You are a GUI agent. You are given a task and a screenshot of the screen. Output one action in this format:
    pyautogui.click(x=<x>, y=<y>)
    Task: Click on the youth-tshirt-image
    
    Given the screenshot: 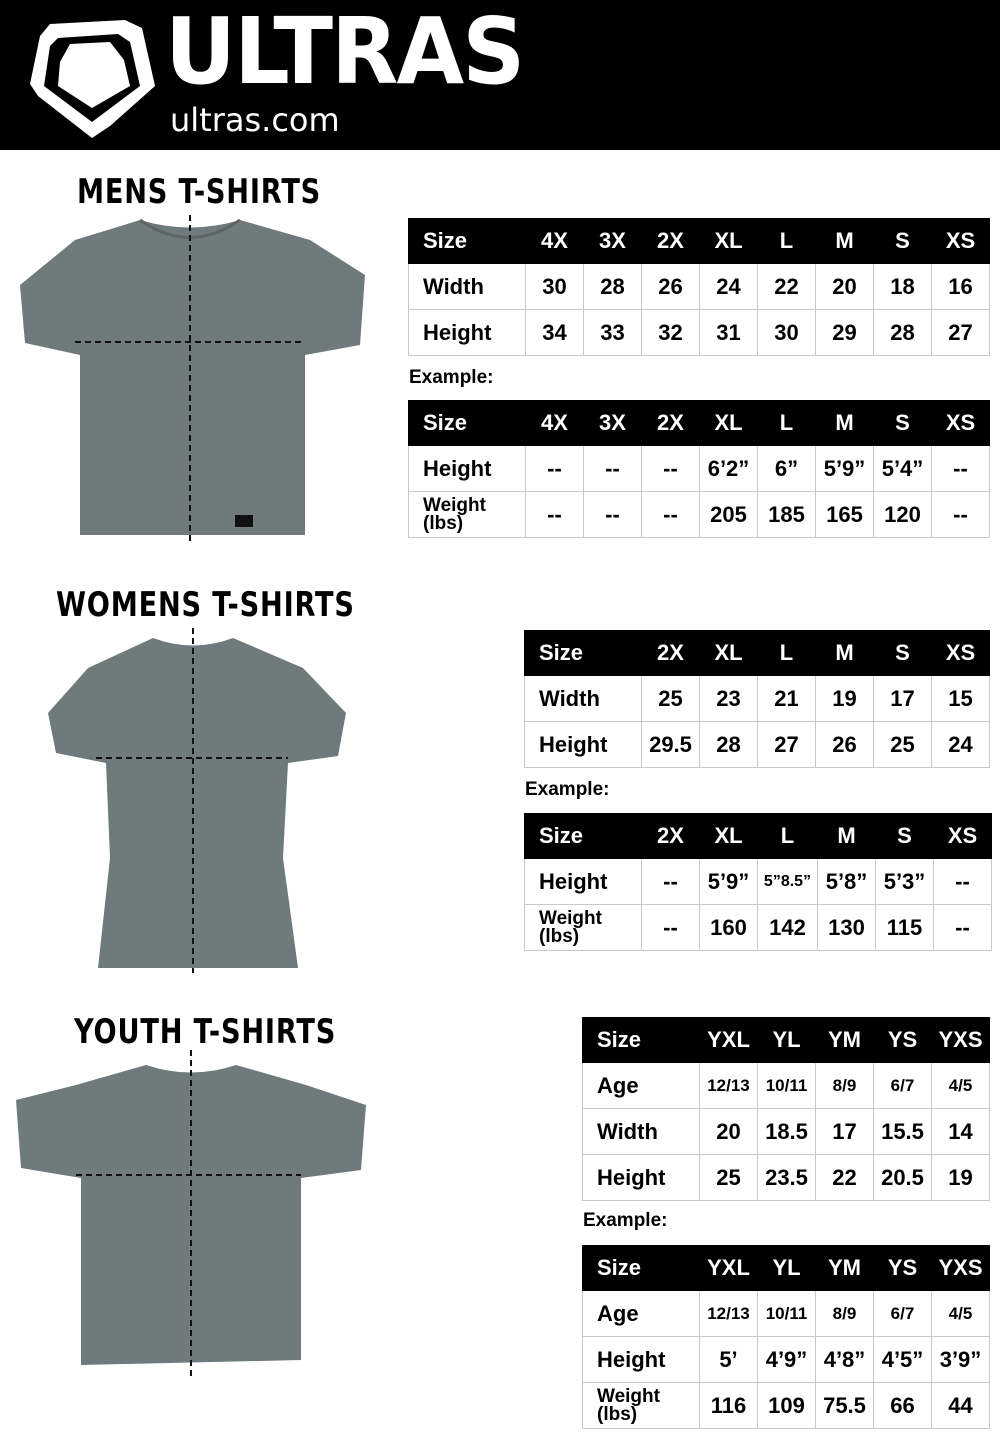 What is the action you would take?
    pyautogui.click(x=191, y=1214)
    